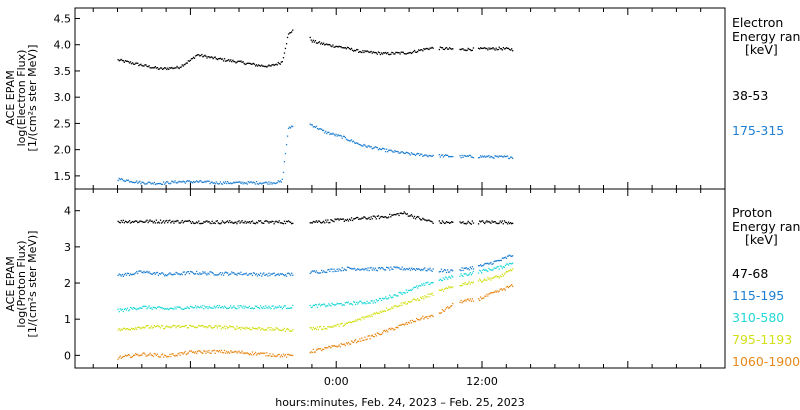 This screenshot has height=410, width=800. What do you see at coordinates (758, 317) in the screenshot?
I see `proton-legend-310-580: 310-580` at bounding box center [758, 317].